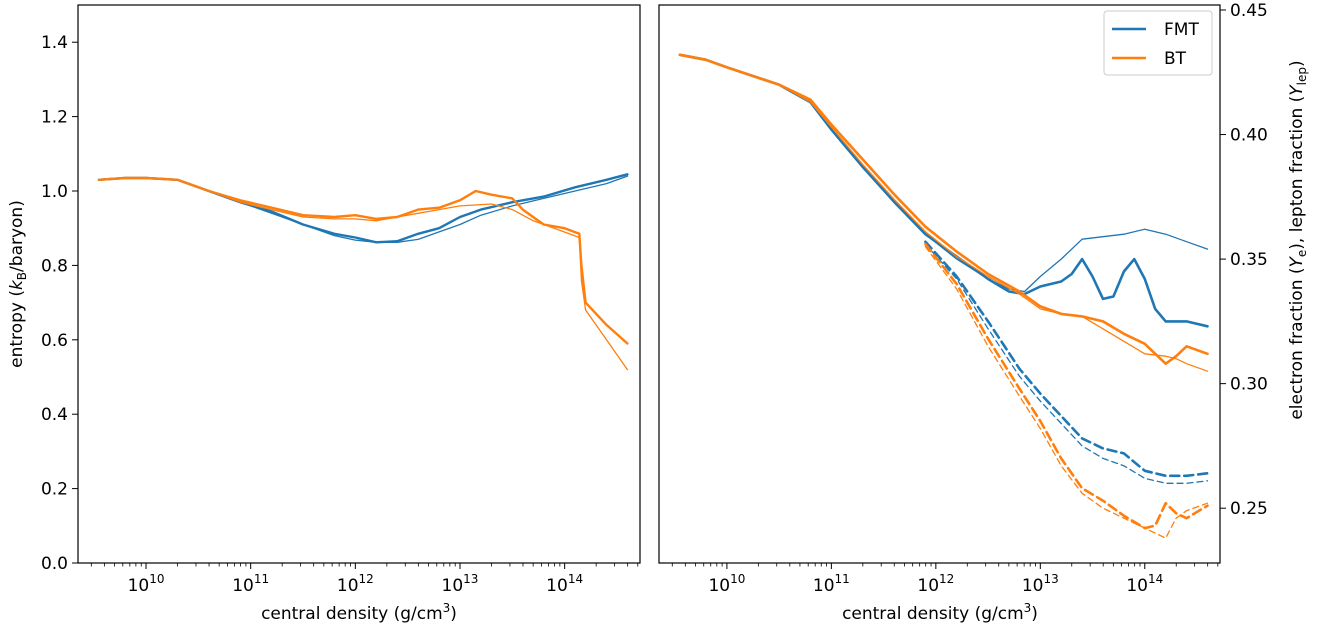 Image resolution: width=1320 pixels, height=630 pixels. What do you see at coordinates (1249, 260) in the screenshot?
I see `y-tick-label: 0.35` at bounding box center [1249, 260].